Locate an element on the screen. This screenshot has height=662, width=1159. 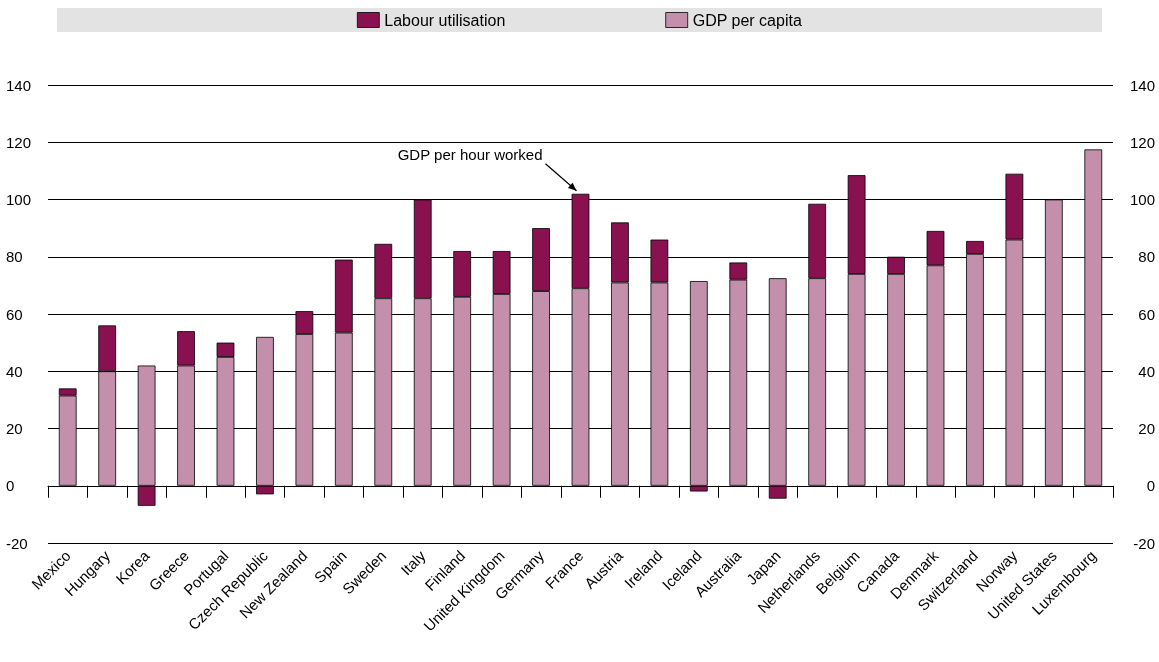
legend-label: GDP per capita is located at coordinates (747, 20).